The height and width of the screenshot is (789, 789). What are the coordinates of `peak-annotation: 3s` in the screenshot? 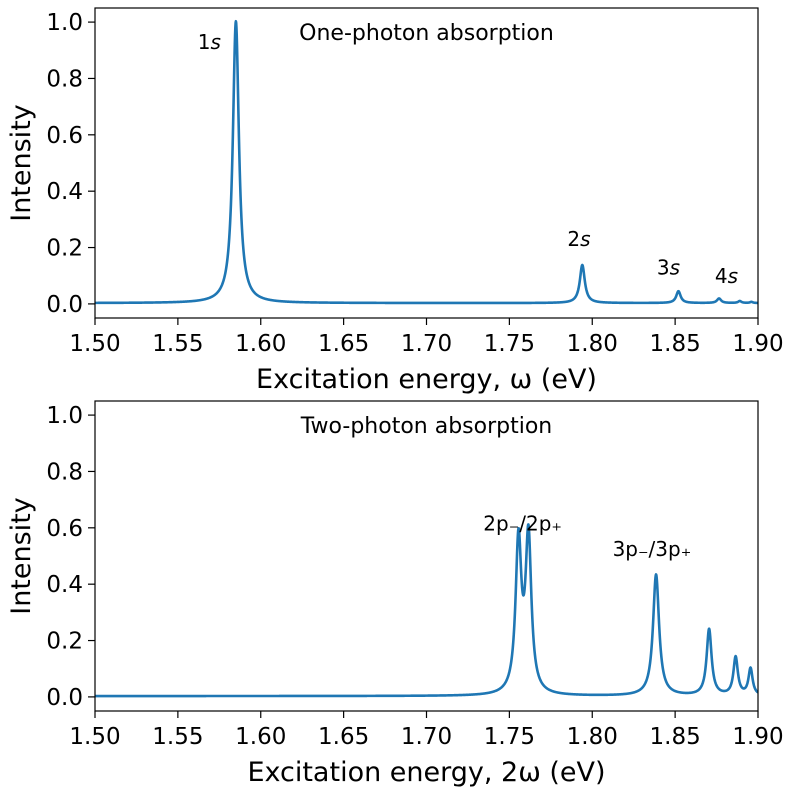 It's located at (668, 267).